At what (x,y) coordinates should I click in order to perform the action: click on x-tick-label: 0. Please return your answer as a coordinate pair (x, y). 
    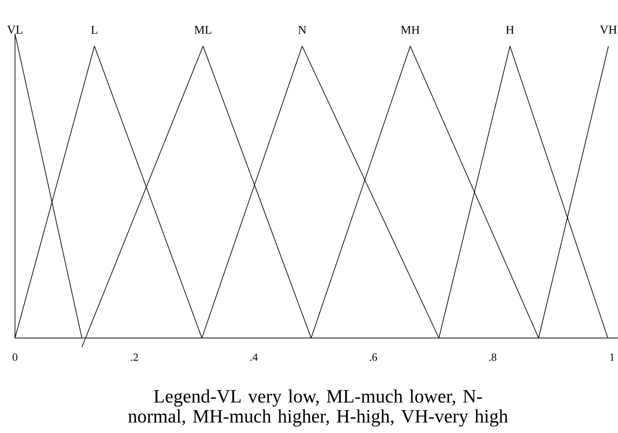
    Looking at the image, I should click on (15, 357).